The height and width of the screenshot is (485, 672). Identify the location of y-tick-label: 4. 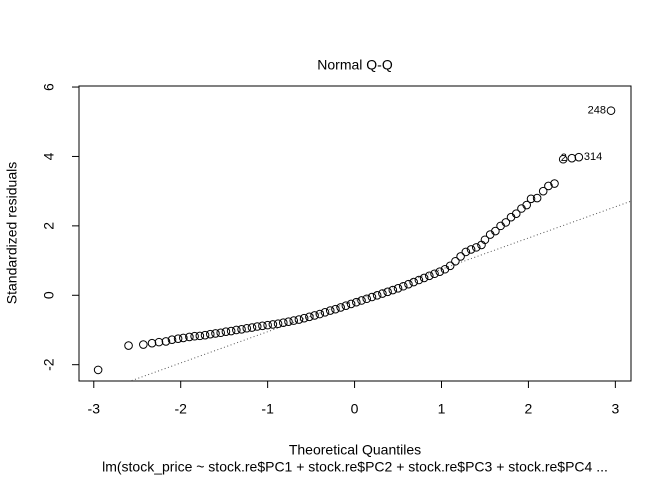
(49, 156).